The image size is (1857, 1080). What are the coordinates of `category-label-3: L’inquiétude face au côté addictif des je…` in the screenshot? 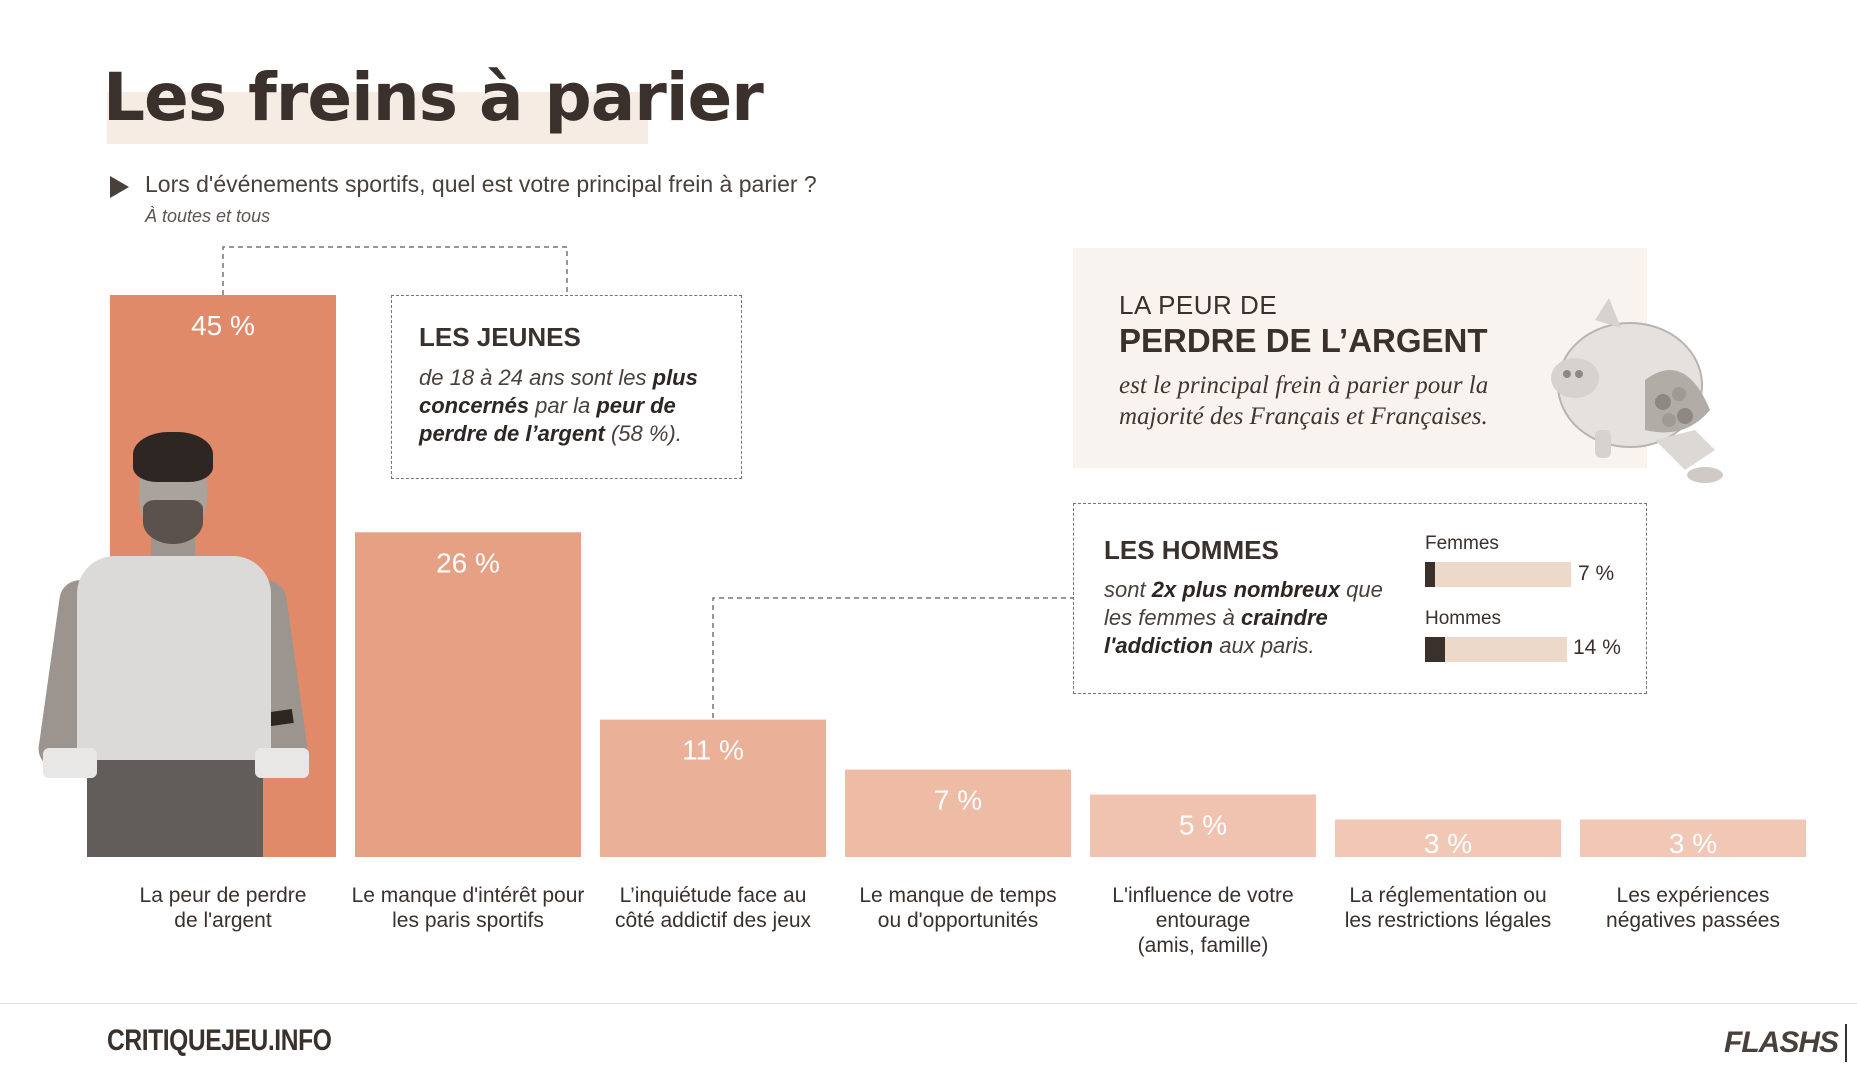 It's located at (713, 908).